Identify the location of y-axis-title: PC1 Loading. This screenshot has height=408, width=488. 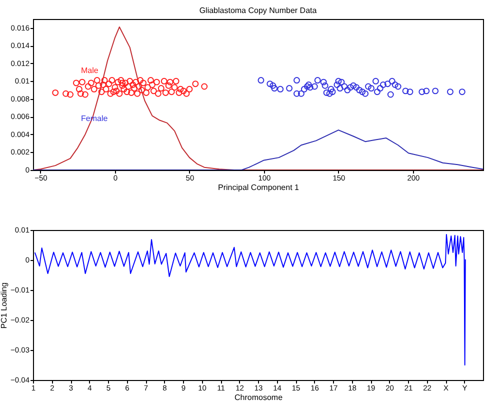
(4, 305).